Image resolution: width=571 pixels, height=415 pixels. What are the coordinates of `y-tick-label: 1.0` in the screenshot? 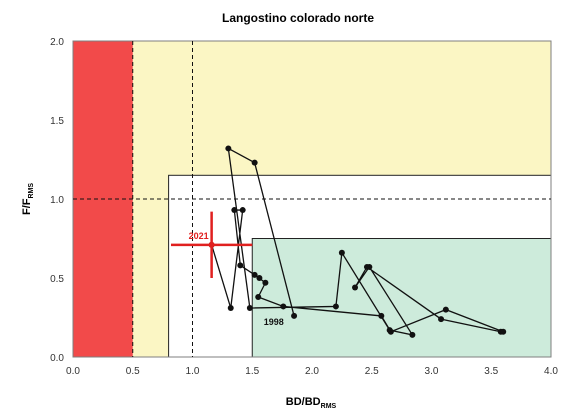 It's located at (57, 200).